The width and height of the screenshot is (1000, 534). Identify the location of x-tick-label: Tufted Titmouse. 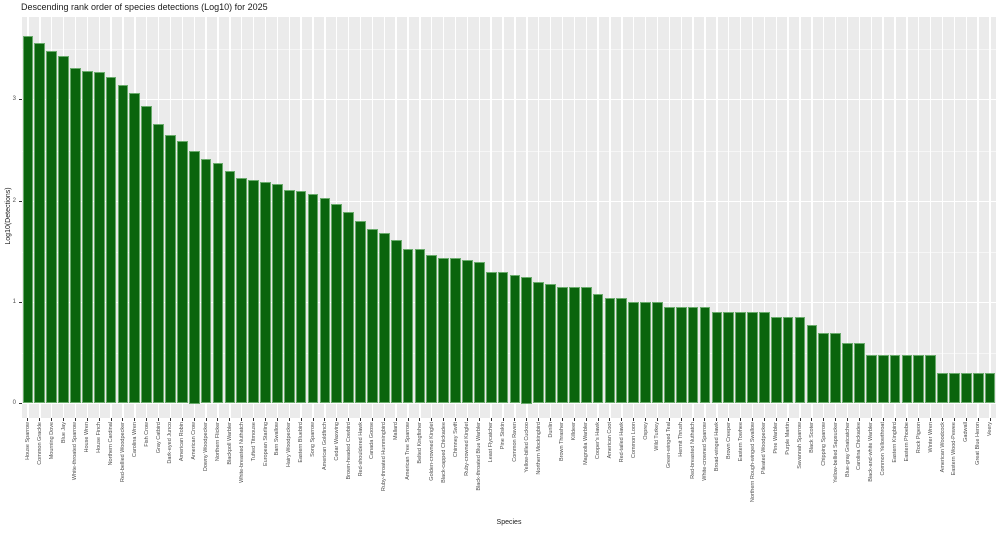
(253, 442).